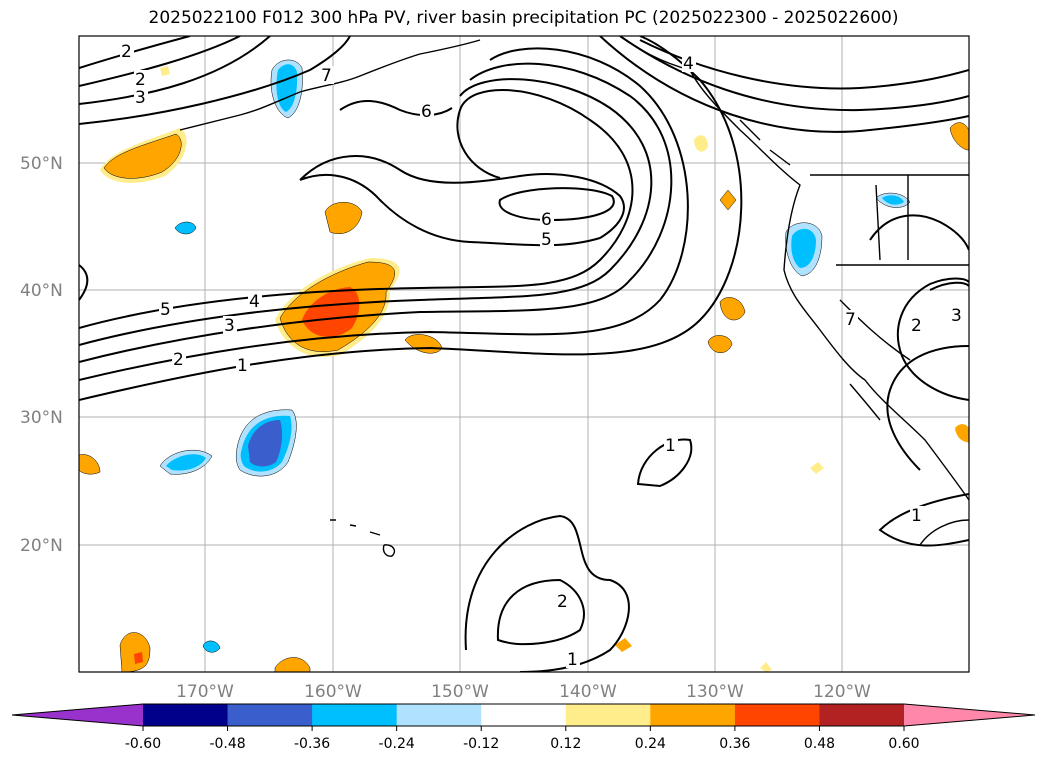 The width and height of the screenshot is (1047, 765). What do you see at coordinates (819, 744) in the screenshot?
I see `colorbar-tick-label: 0.48` at bounding box center [819, 744].